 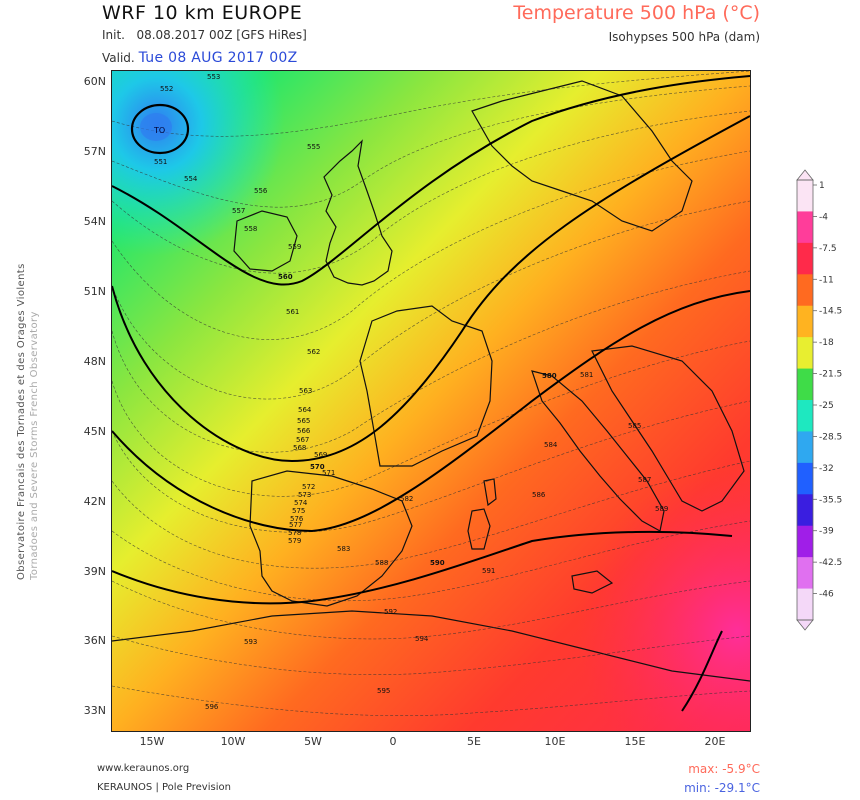 I want to click on cold-low: TO, so click(x=160, y=129).